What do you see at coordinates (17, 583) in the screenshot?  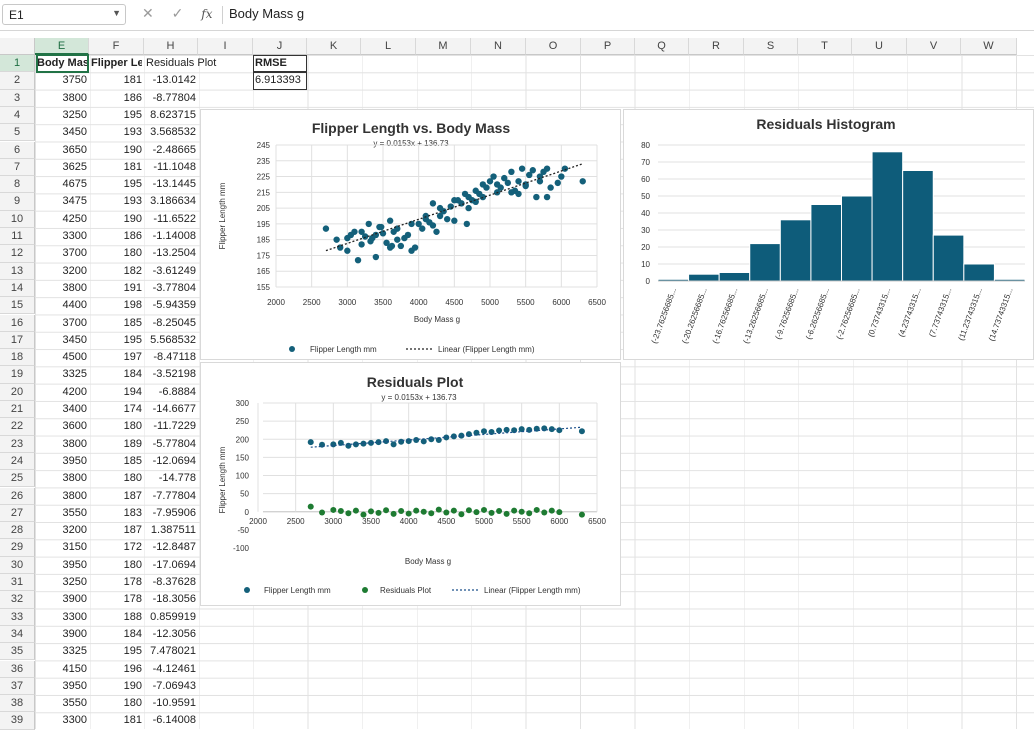 I see `row-header: 31` at bounding box center [17, 583].